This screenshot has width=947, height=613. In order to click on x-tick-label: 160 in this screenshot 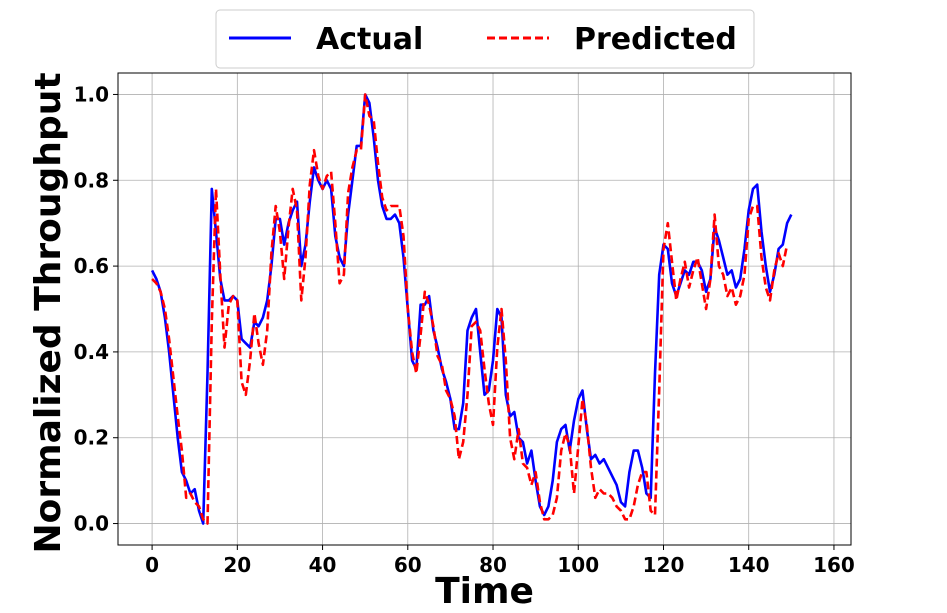, I will do `click(834, 565)`.